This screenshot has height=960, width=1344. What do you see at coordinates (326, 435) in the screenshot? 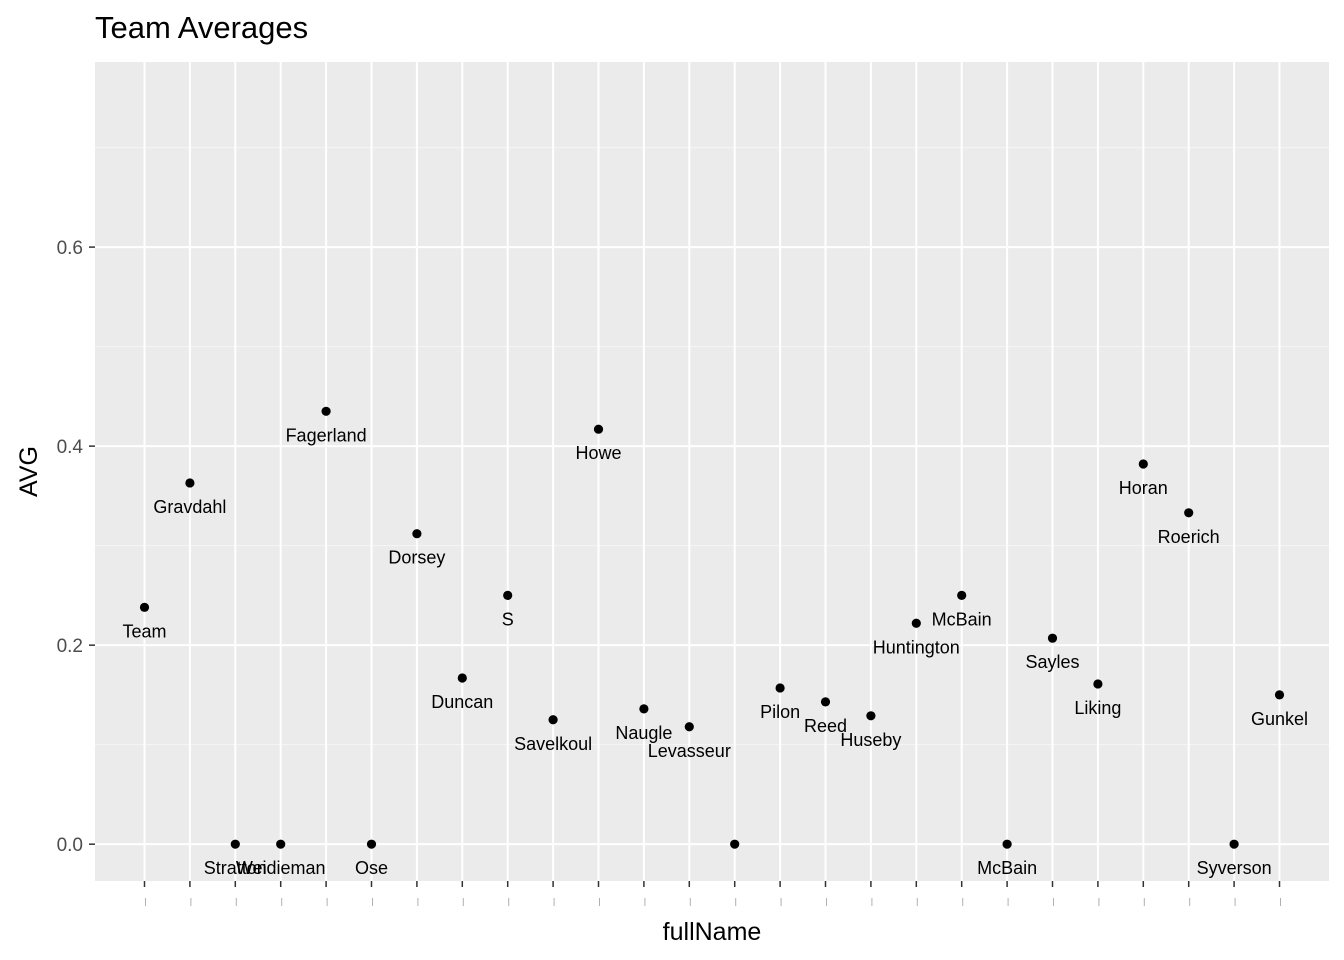
I see `point-label: Fagerland` at bounding box center [326, 435].